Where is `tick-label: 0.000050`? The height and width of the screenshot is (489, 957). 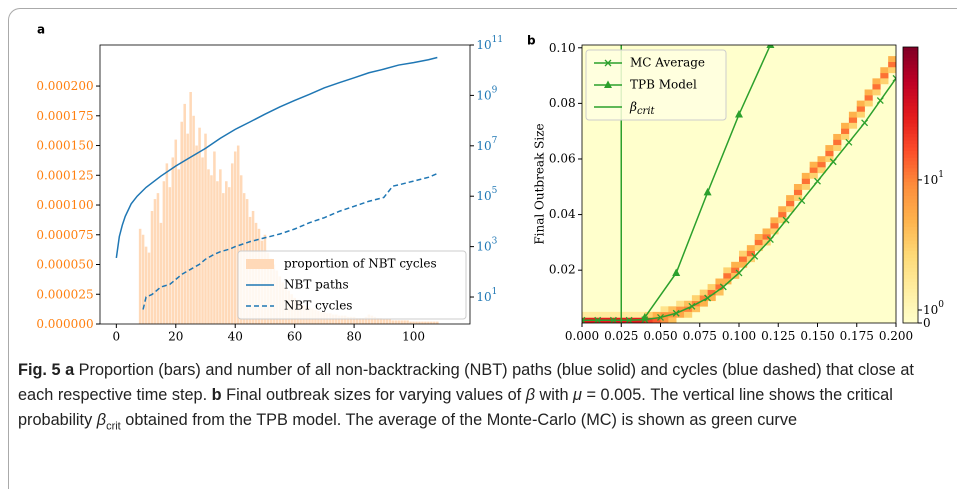
tick-label: 0.000050 is located at coordinates (64, 264).